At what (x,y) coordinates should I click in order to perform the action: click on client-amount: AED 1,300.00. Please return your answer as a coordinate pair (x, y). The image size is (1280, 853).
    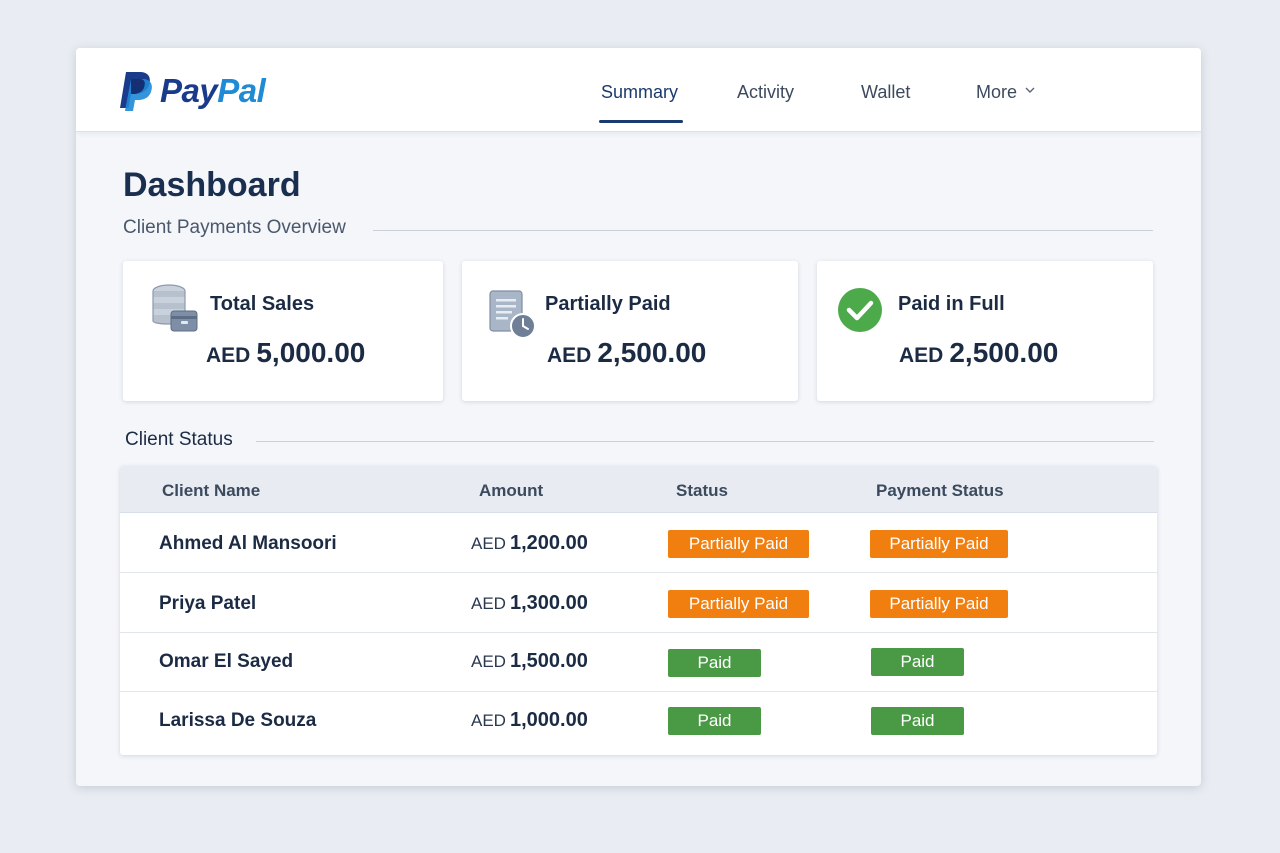
    Looking at the image, I should click on (529, 603).